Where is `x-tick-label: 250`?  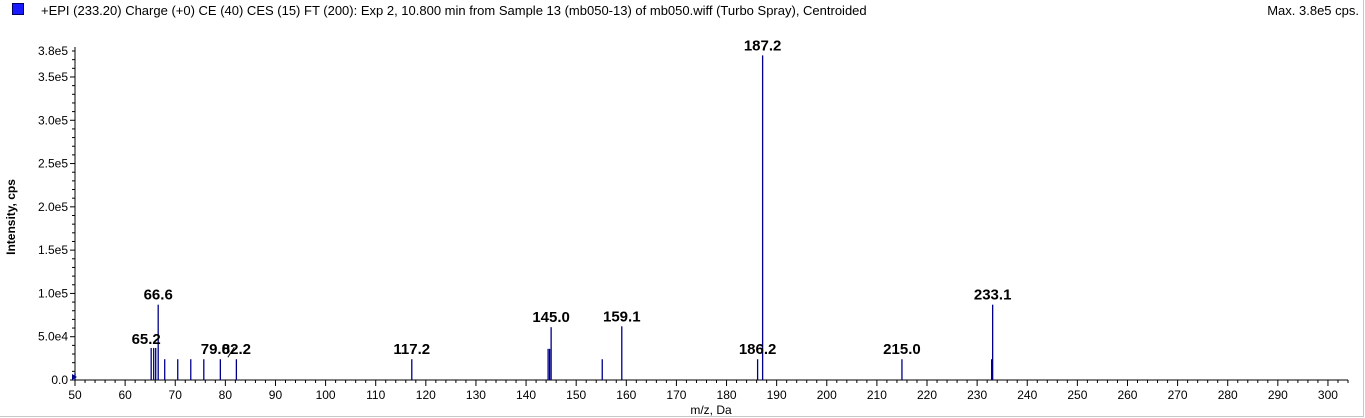
x-tick-label: 250 is located at coordinates (1077, 395).